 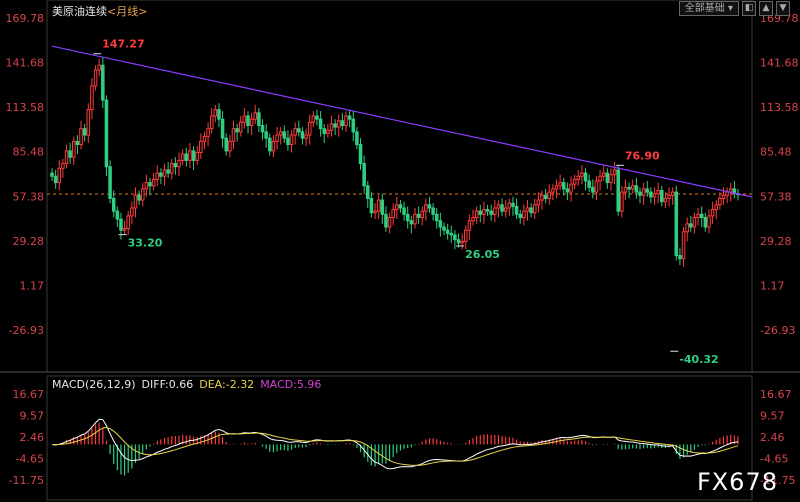 I want to click on macd-value: MACD:5.96, so click(x=291, y=384).